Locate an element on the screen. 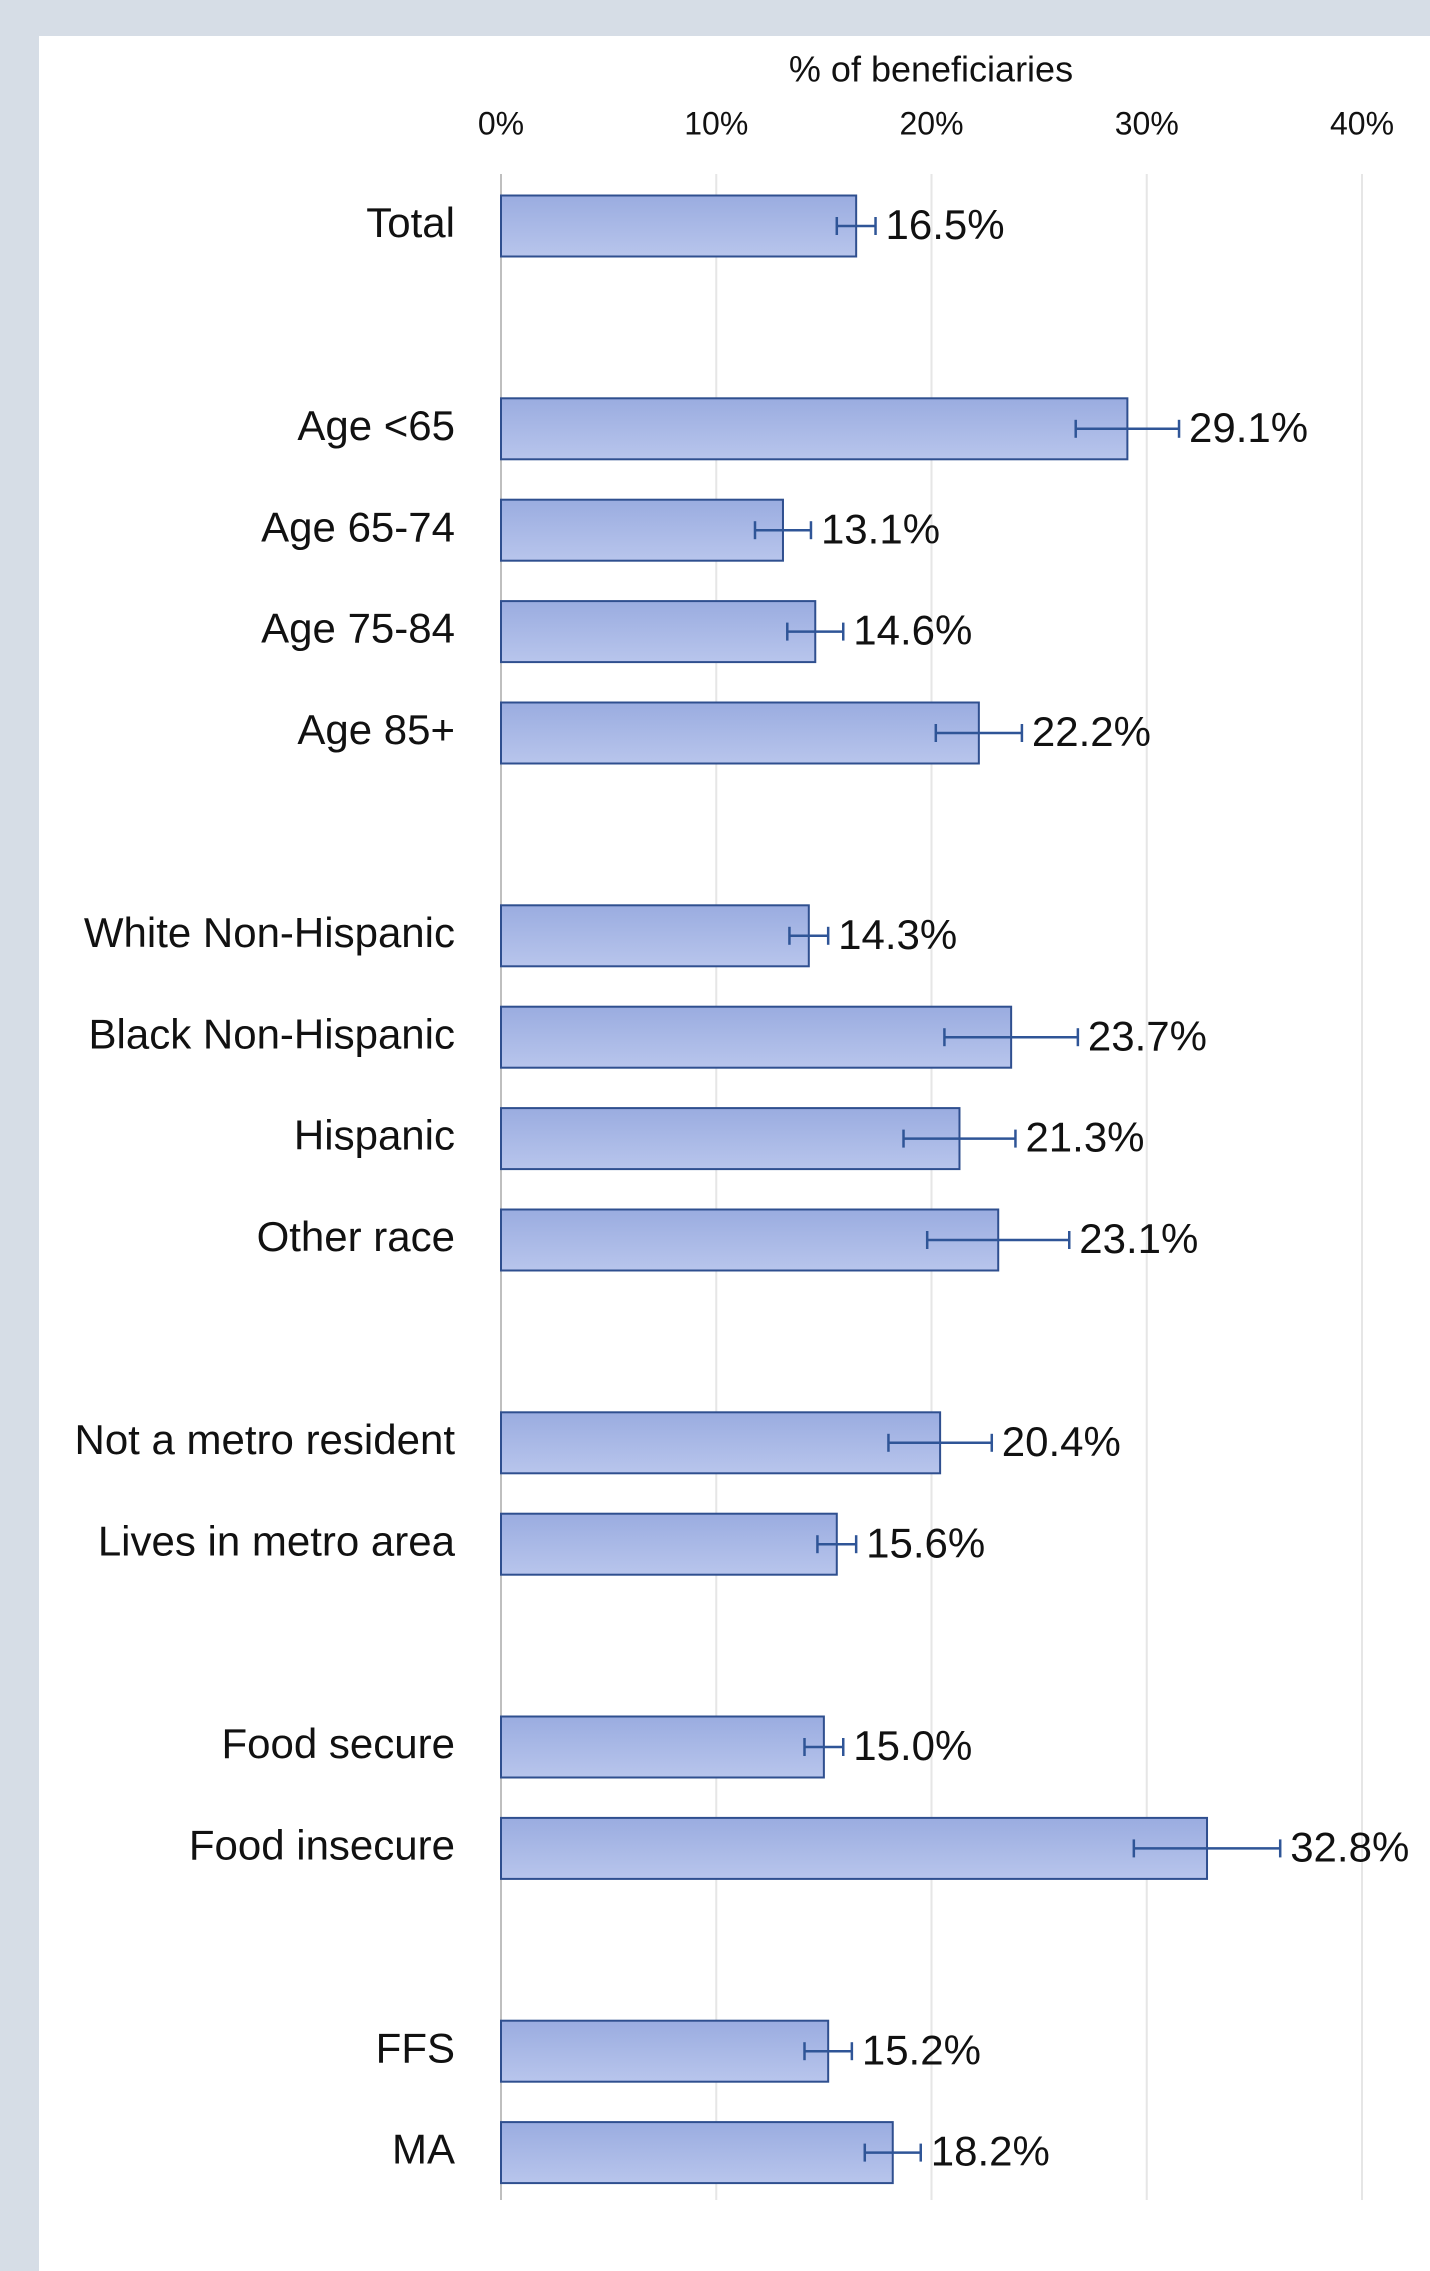 The width and height of the screenshot is (1430, 2271). value-label: 15.0% is located at coordinates (912, 1745).